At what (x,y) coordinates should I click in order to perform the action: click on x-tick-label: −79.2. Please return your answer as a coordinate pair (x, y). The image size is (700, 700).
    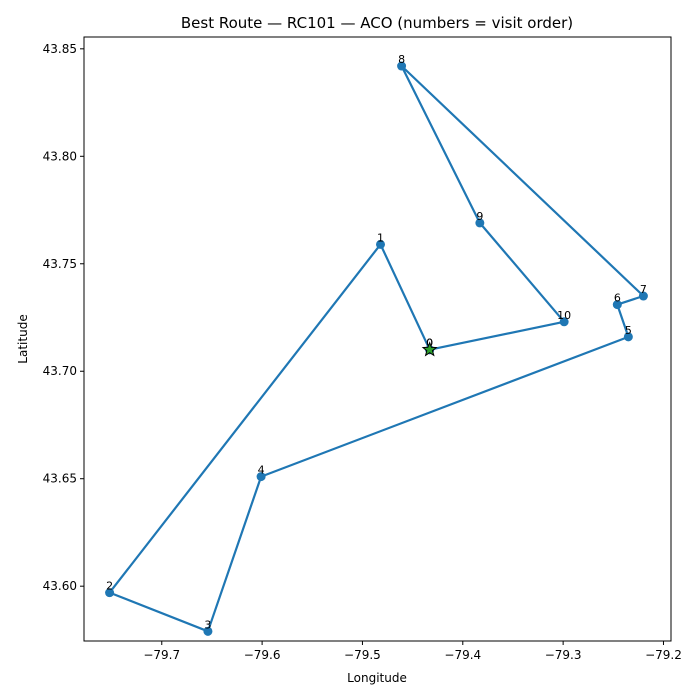
    Looking at the image, I should click on (663, 655).